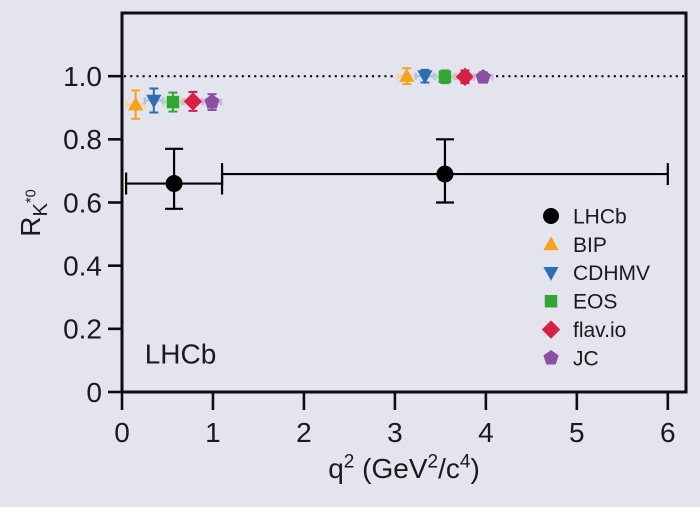  Describe the element at coordinates (577, 432) in the screenshot. I see `x-tick-label: 5` at that location.